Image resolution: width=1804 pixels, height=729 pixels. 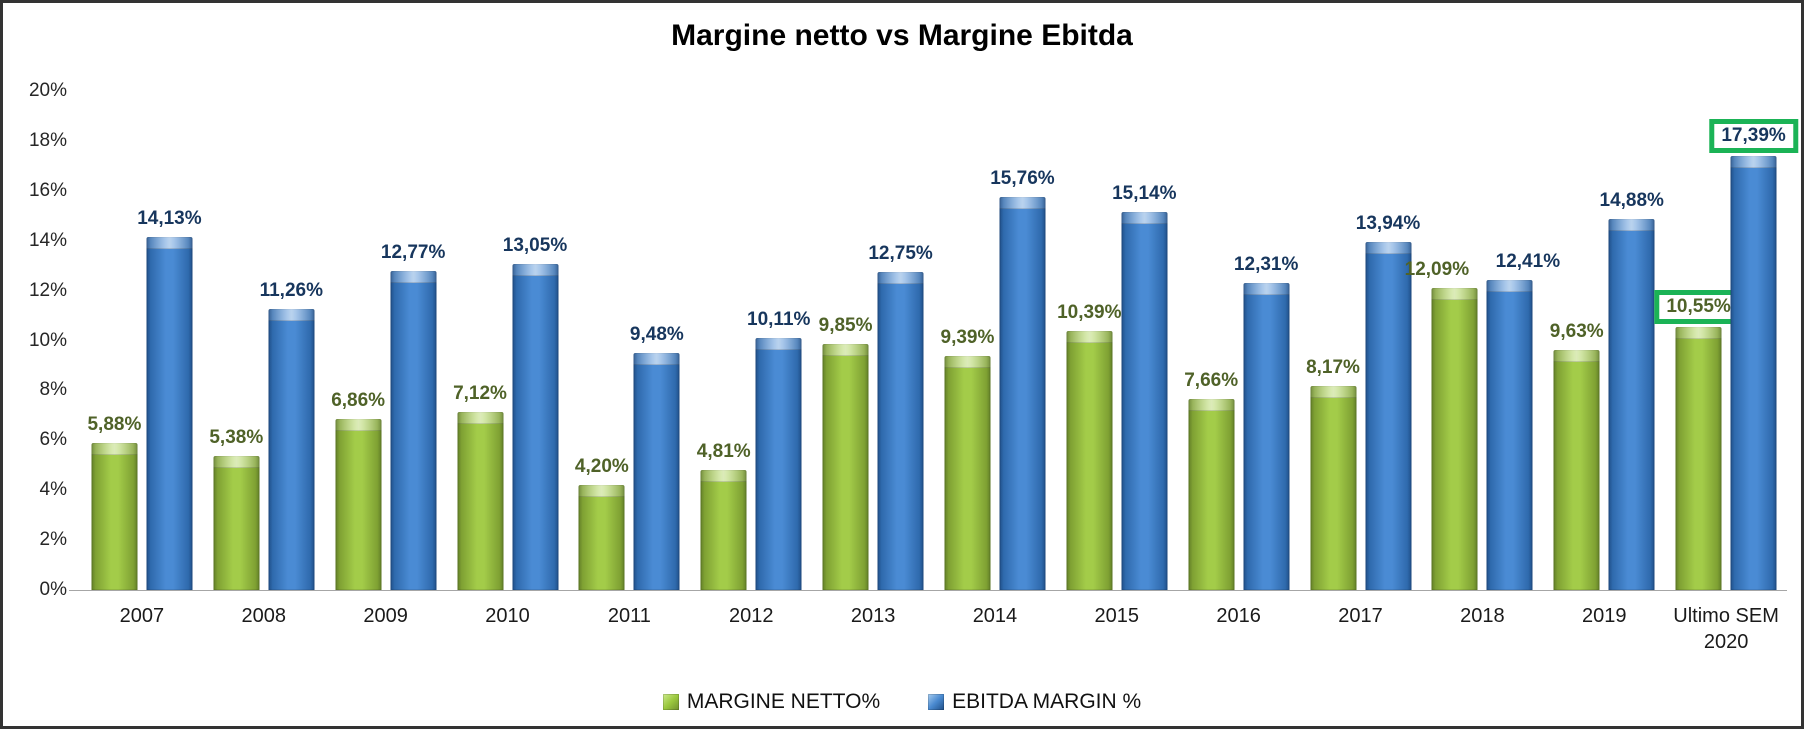 What do you see at coordinates (1034, 702) in the screenshot?
I see `legend-item-ebitda-margin: EBITDA MARGIN %` at bounding box center [1034, 702].